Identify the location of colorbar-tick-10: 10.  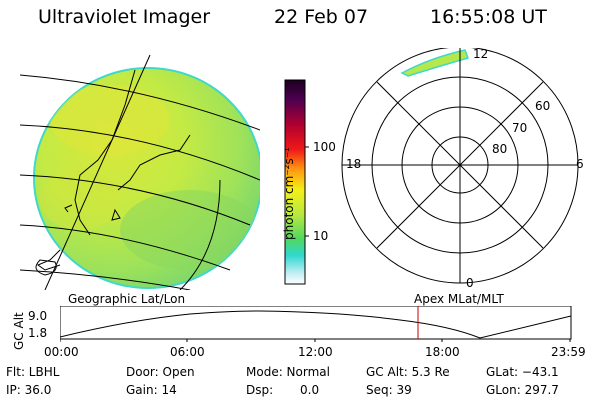
(321, 236).